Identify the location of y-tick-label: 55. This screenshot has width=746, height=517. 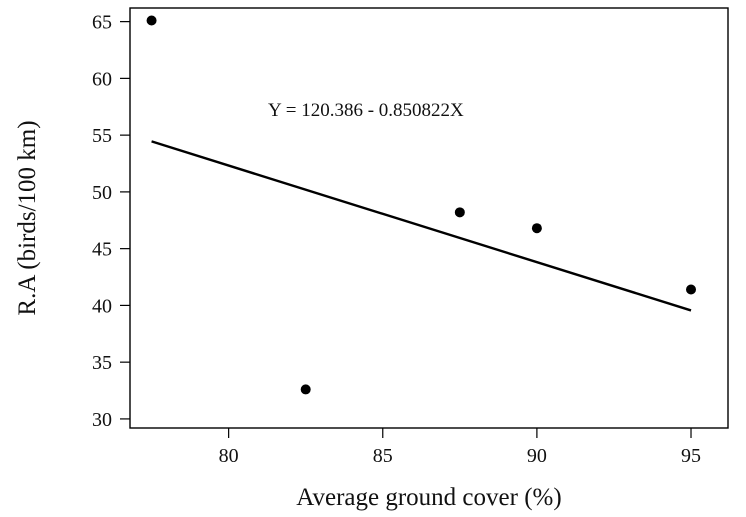
(102, 136).